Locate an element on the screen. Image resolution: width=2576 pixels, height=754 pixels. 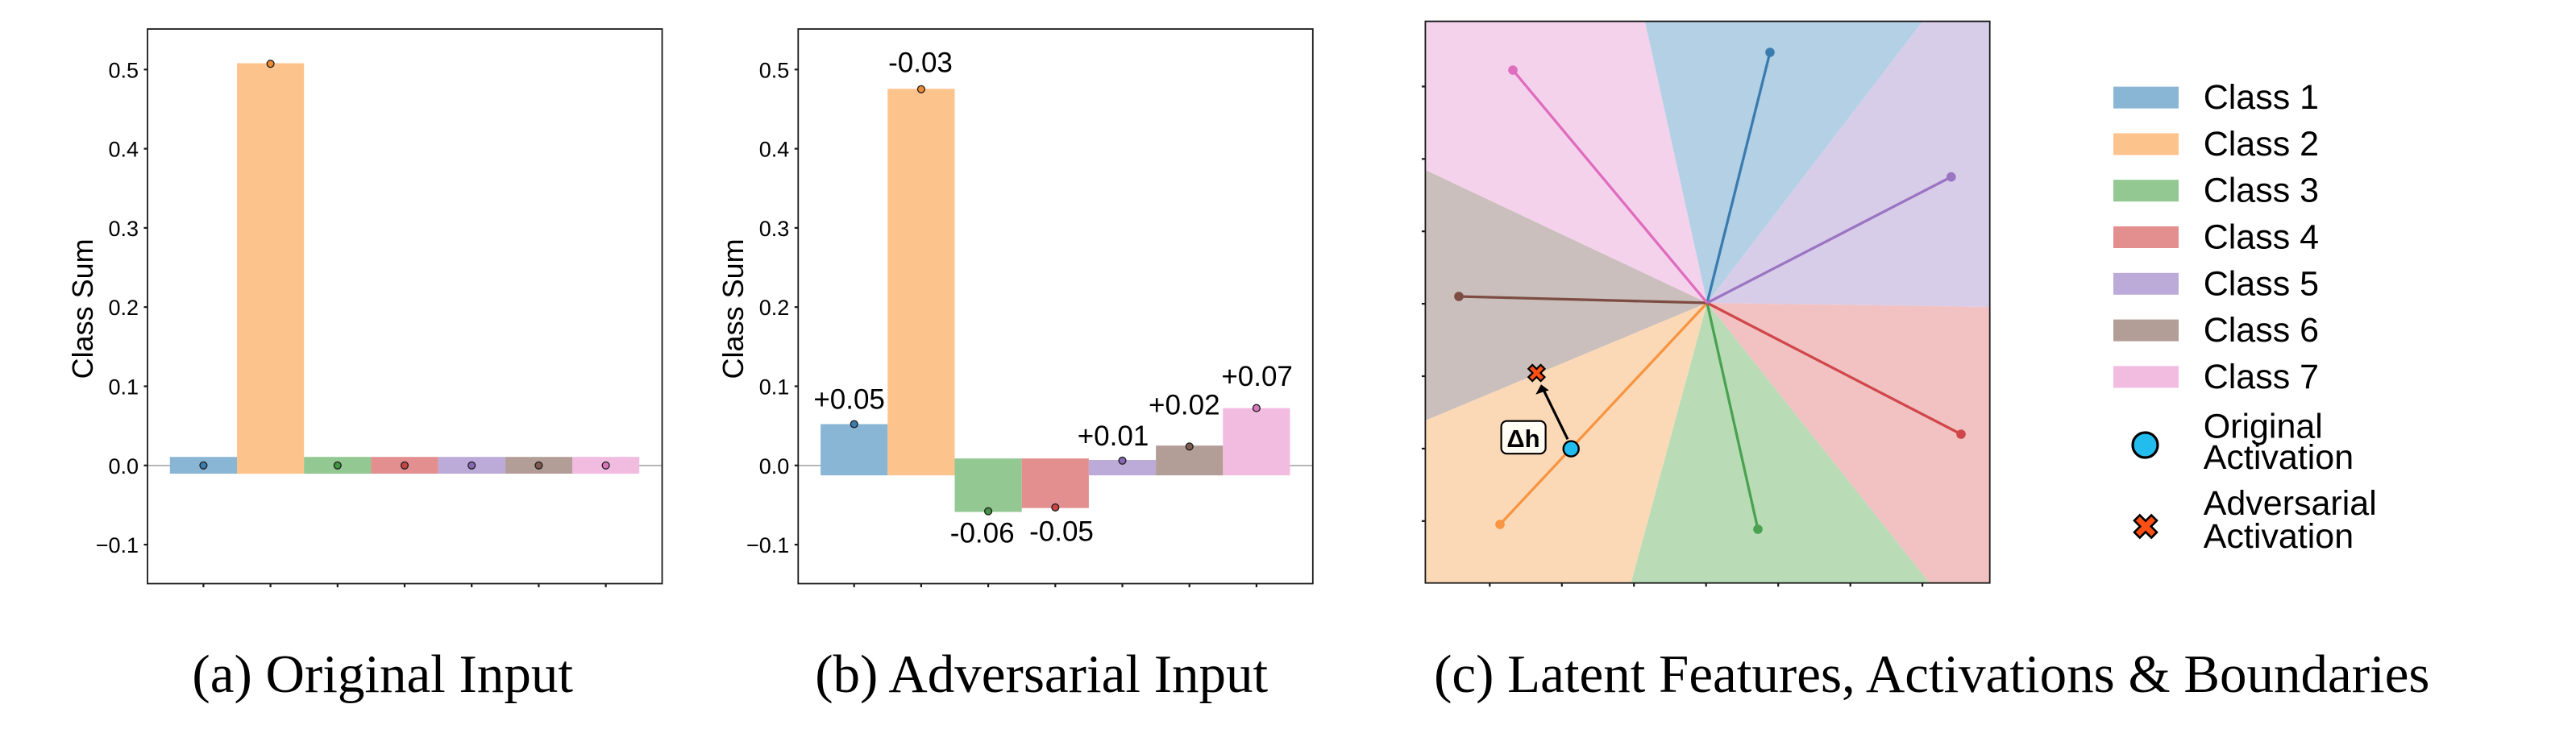
svg-text: (b) Adversarial Input is located at coordinates (1041, 674).